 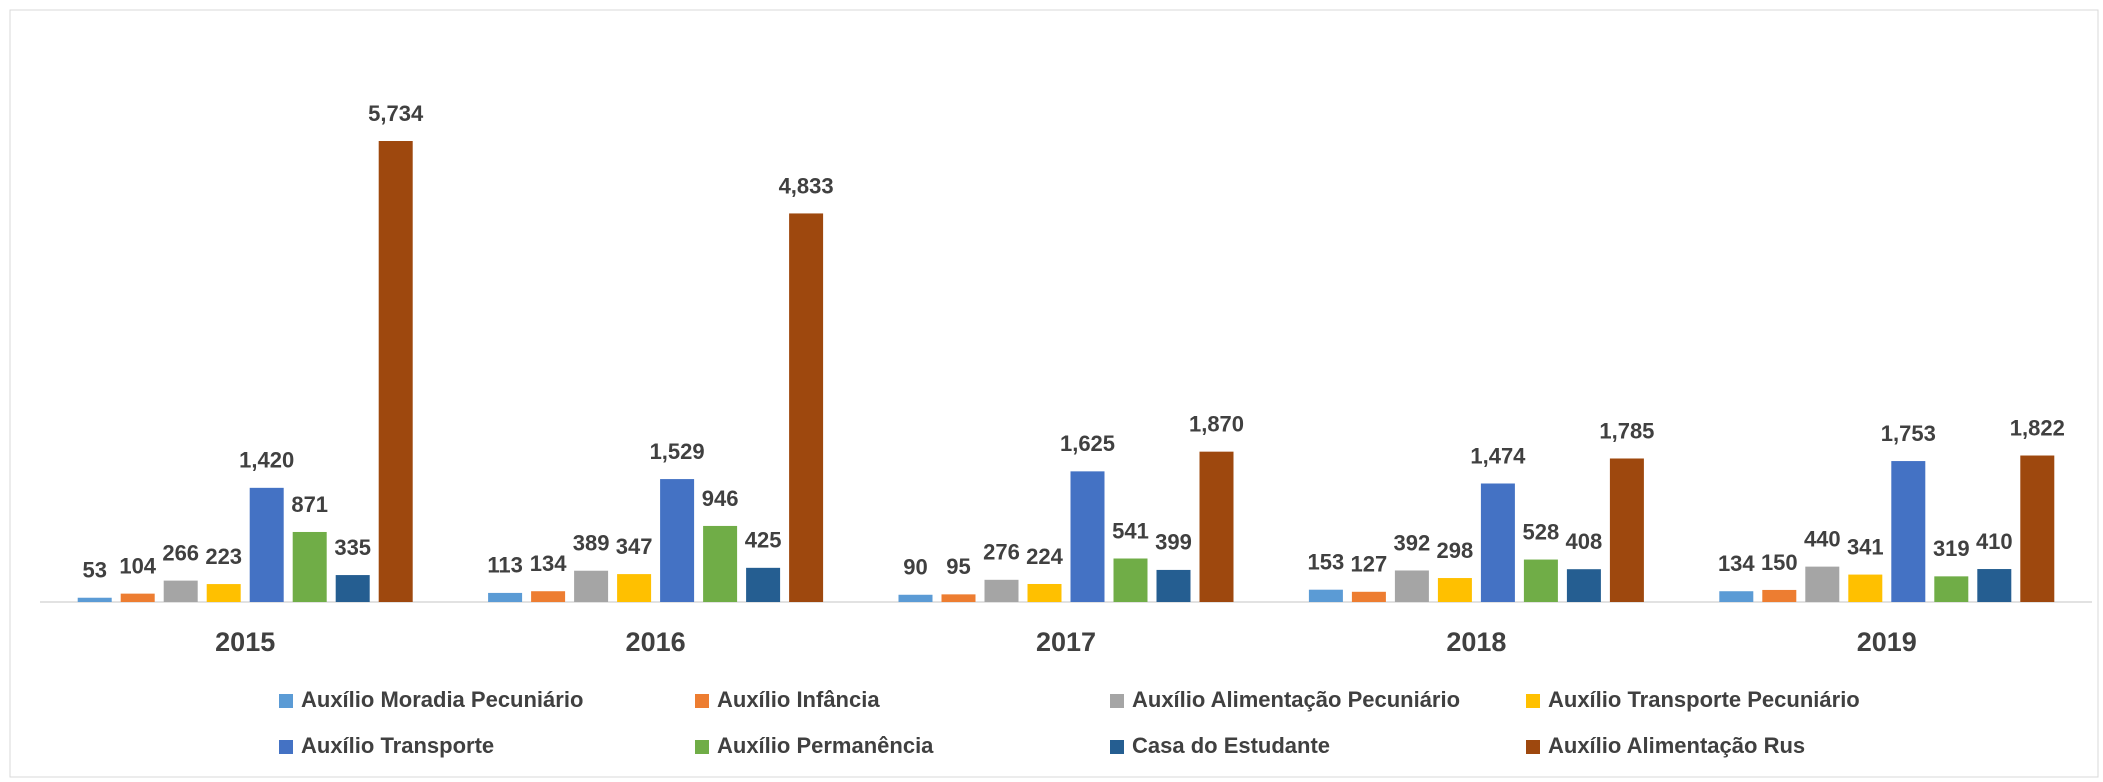 I want to click on data-label: 1,474, so click(x=1498, y=455).